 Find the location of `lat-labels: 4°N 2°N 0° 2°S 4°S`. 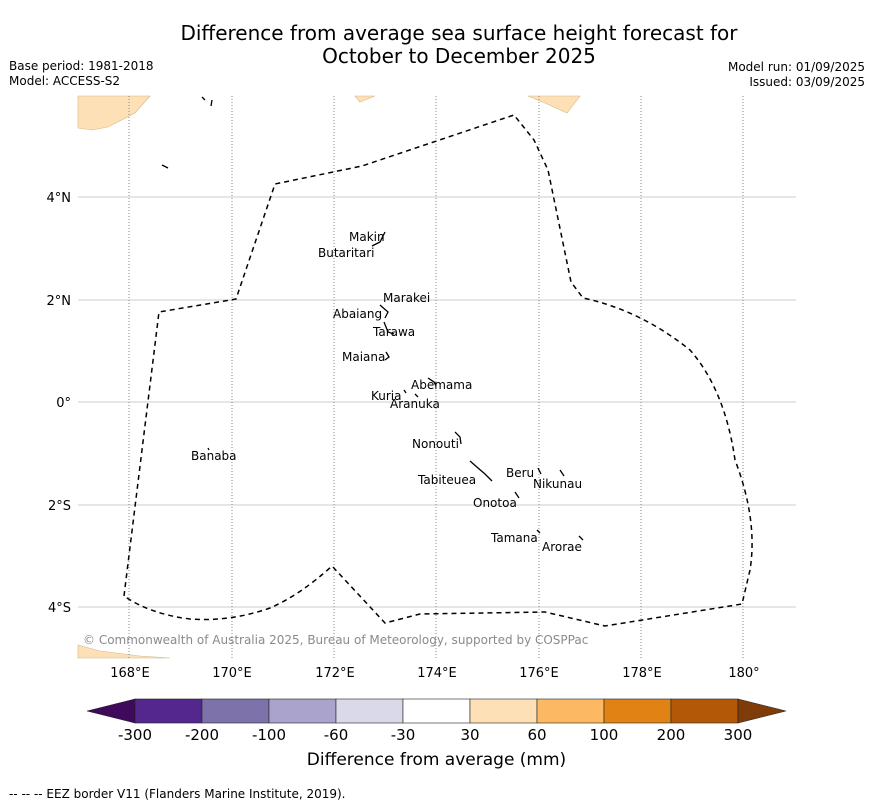

lat-labels: 4°N 2°N 0° 2°S 4°S is located at coordinates (59, 403).